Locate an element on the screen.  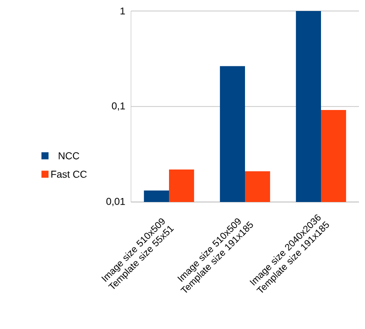
legend-label: NCC is located at coordinates (69, 156).